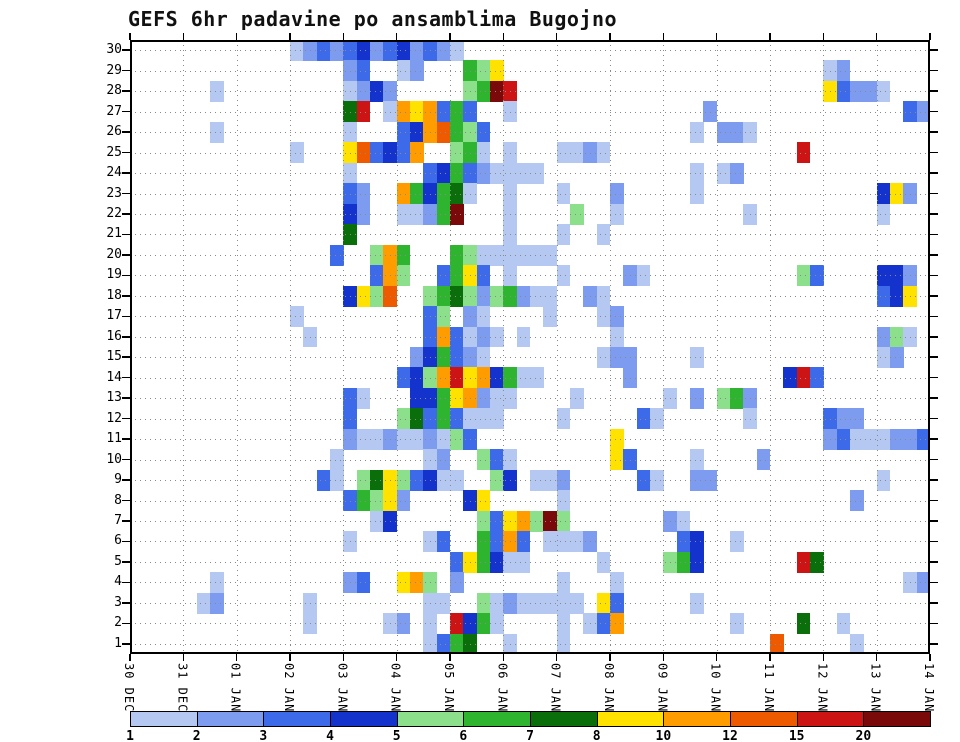 The width and height of the screenshot is (960, 742). What do you see at coordinates (929, 688) in the screenshot?
I see `x-tick-label: 14 JAN` at bounding box center [929, 688].